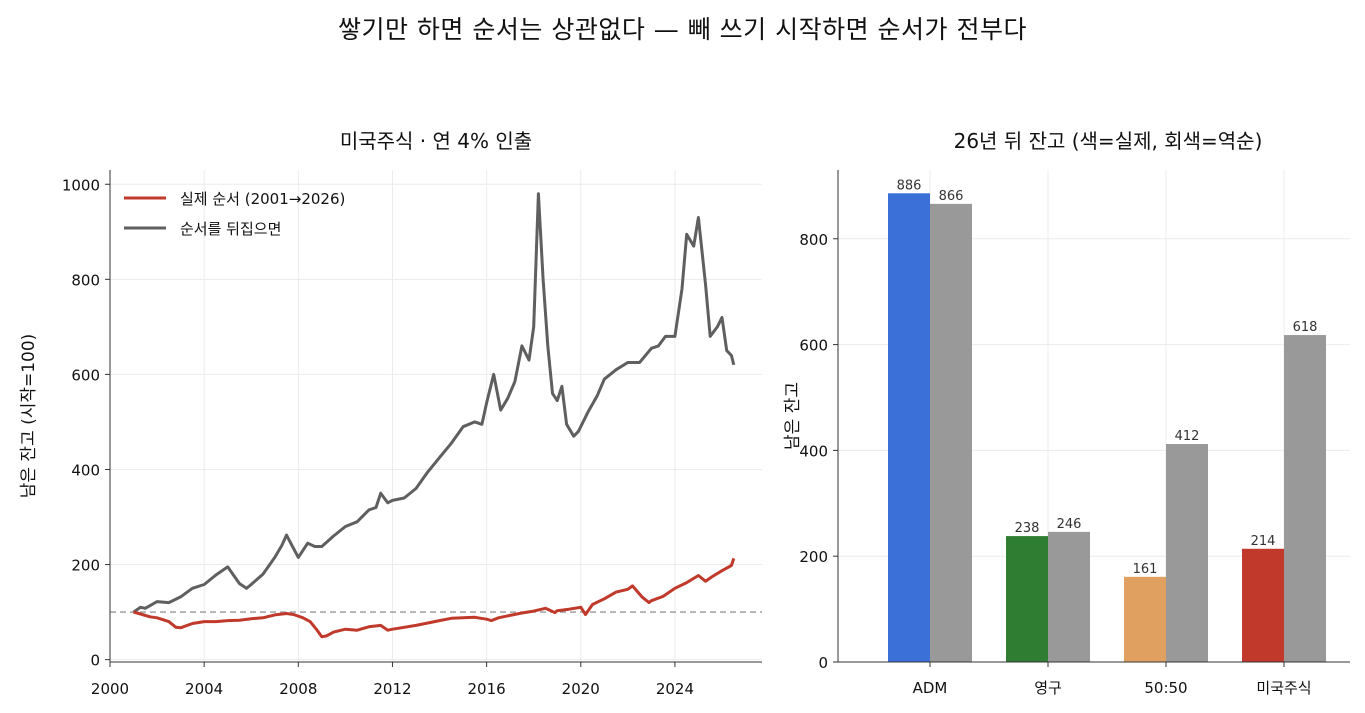 The height and width of the screenshot is (713, 1365). Describe the element at coordinates (909, 185) in the screenshot. I see `bar-value-label: 886` at that location.